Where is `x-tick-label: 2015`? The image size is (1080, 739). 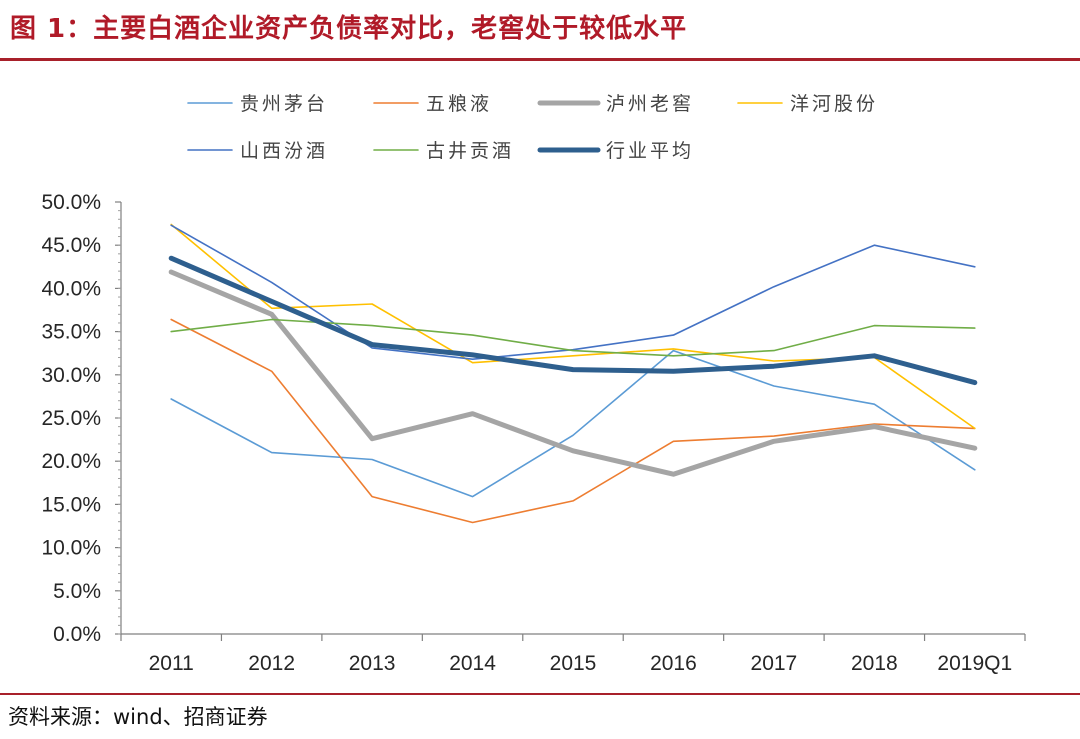
x-tick-label: 2015 is located at coordinates (573, 663).